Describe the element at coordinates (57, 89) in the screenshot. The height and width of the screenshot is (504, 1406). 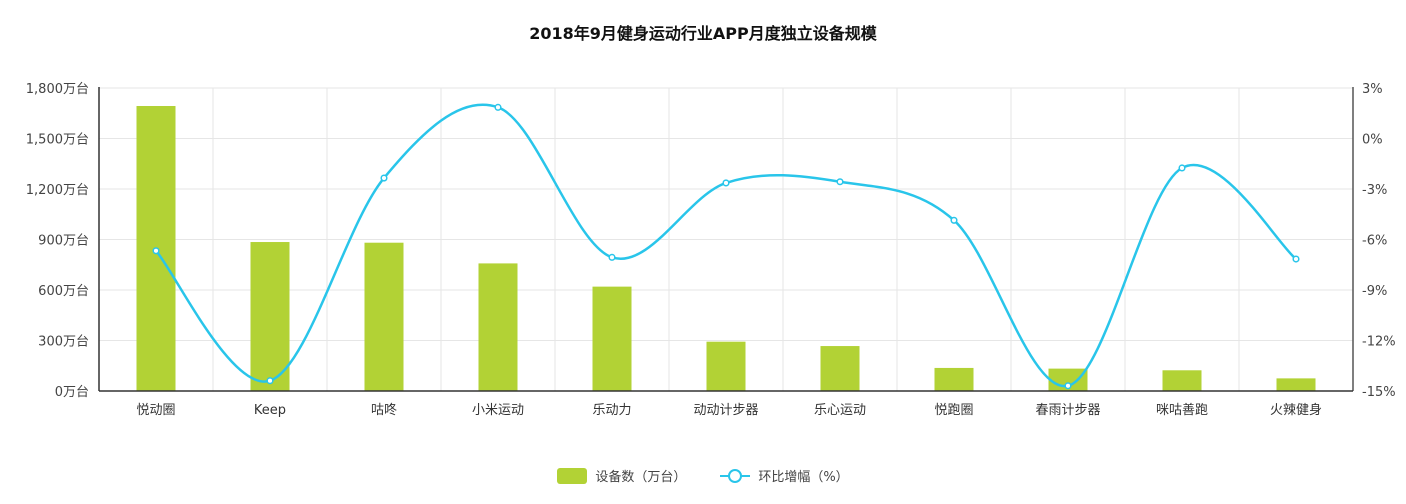
I see `left-tick-label: 1,800万台` at that location.